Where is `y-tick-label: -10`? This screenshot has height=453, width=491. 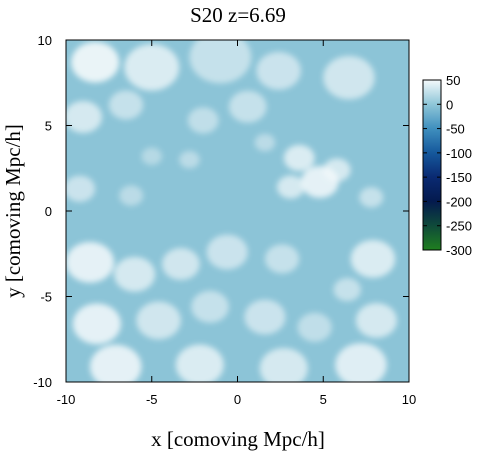 y-tick-label: -10 is located at coordinates (42, 382).